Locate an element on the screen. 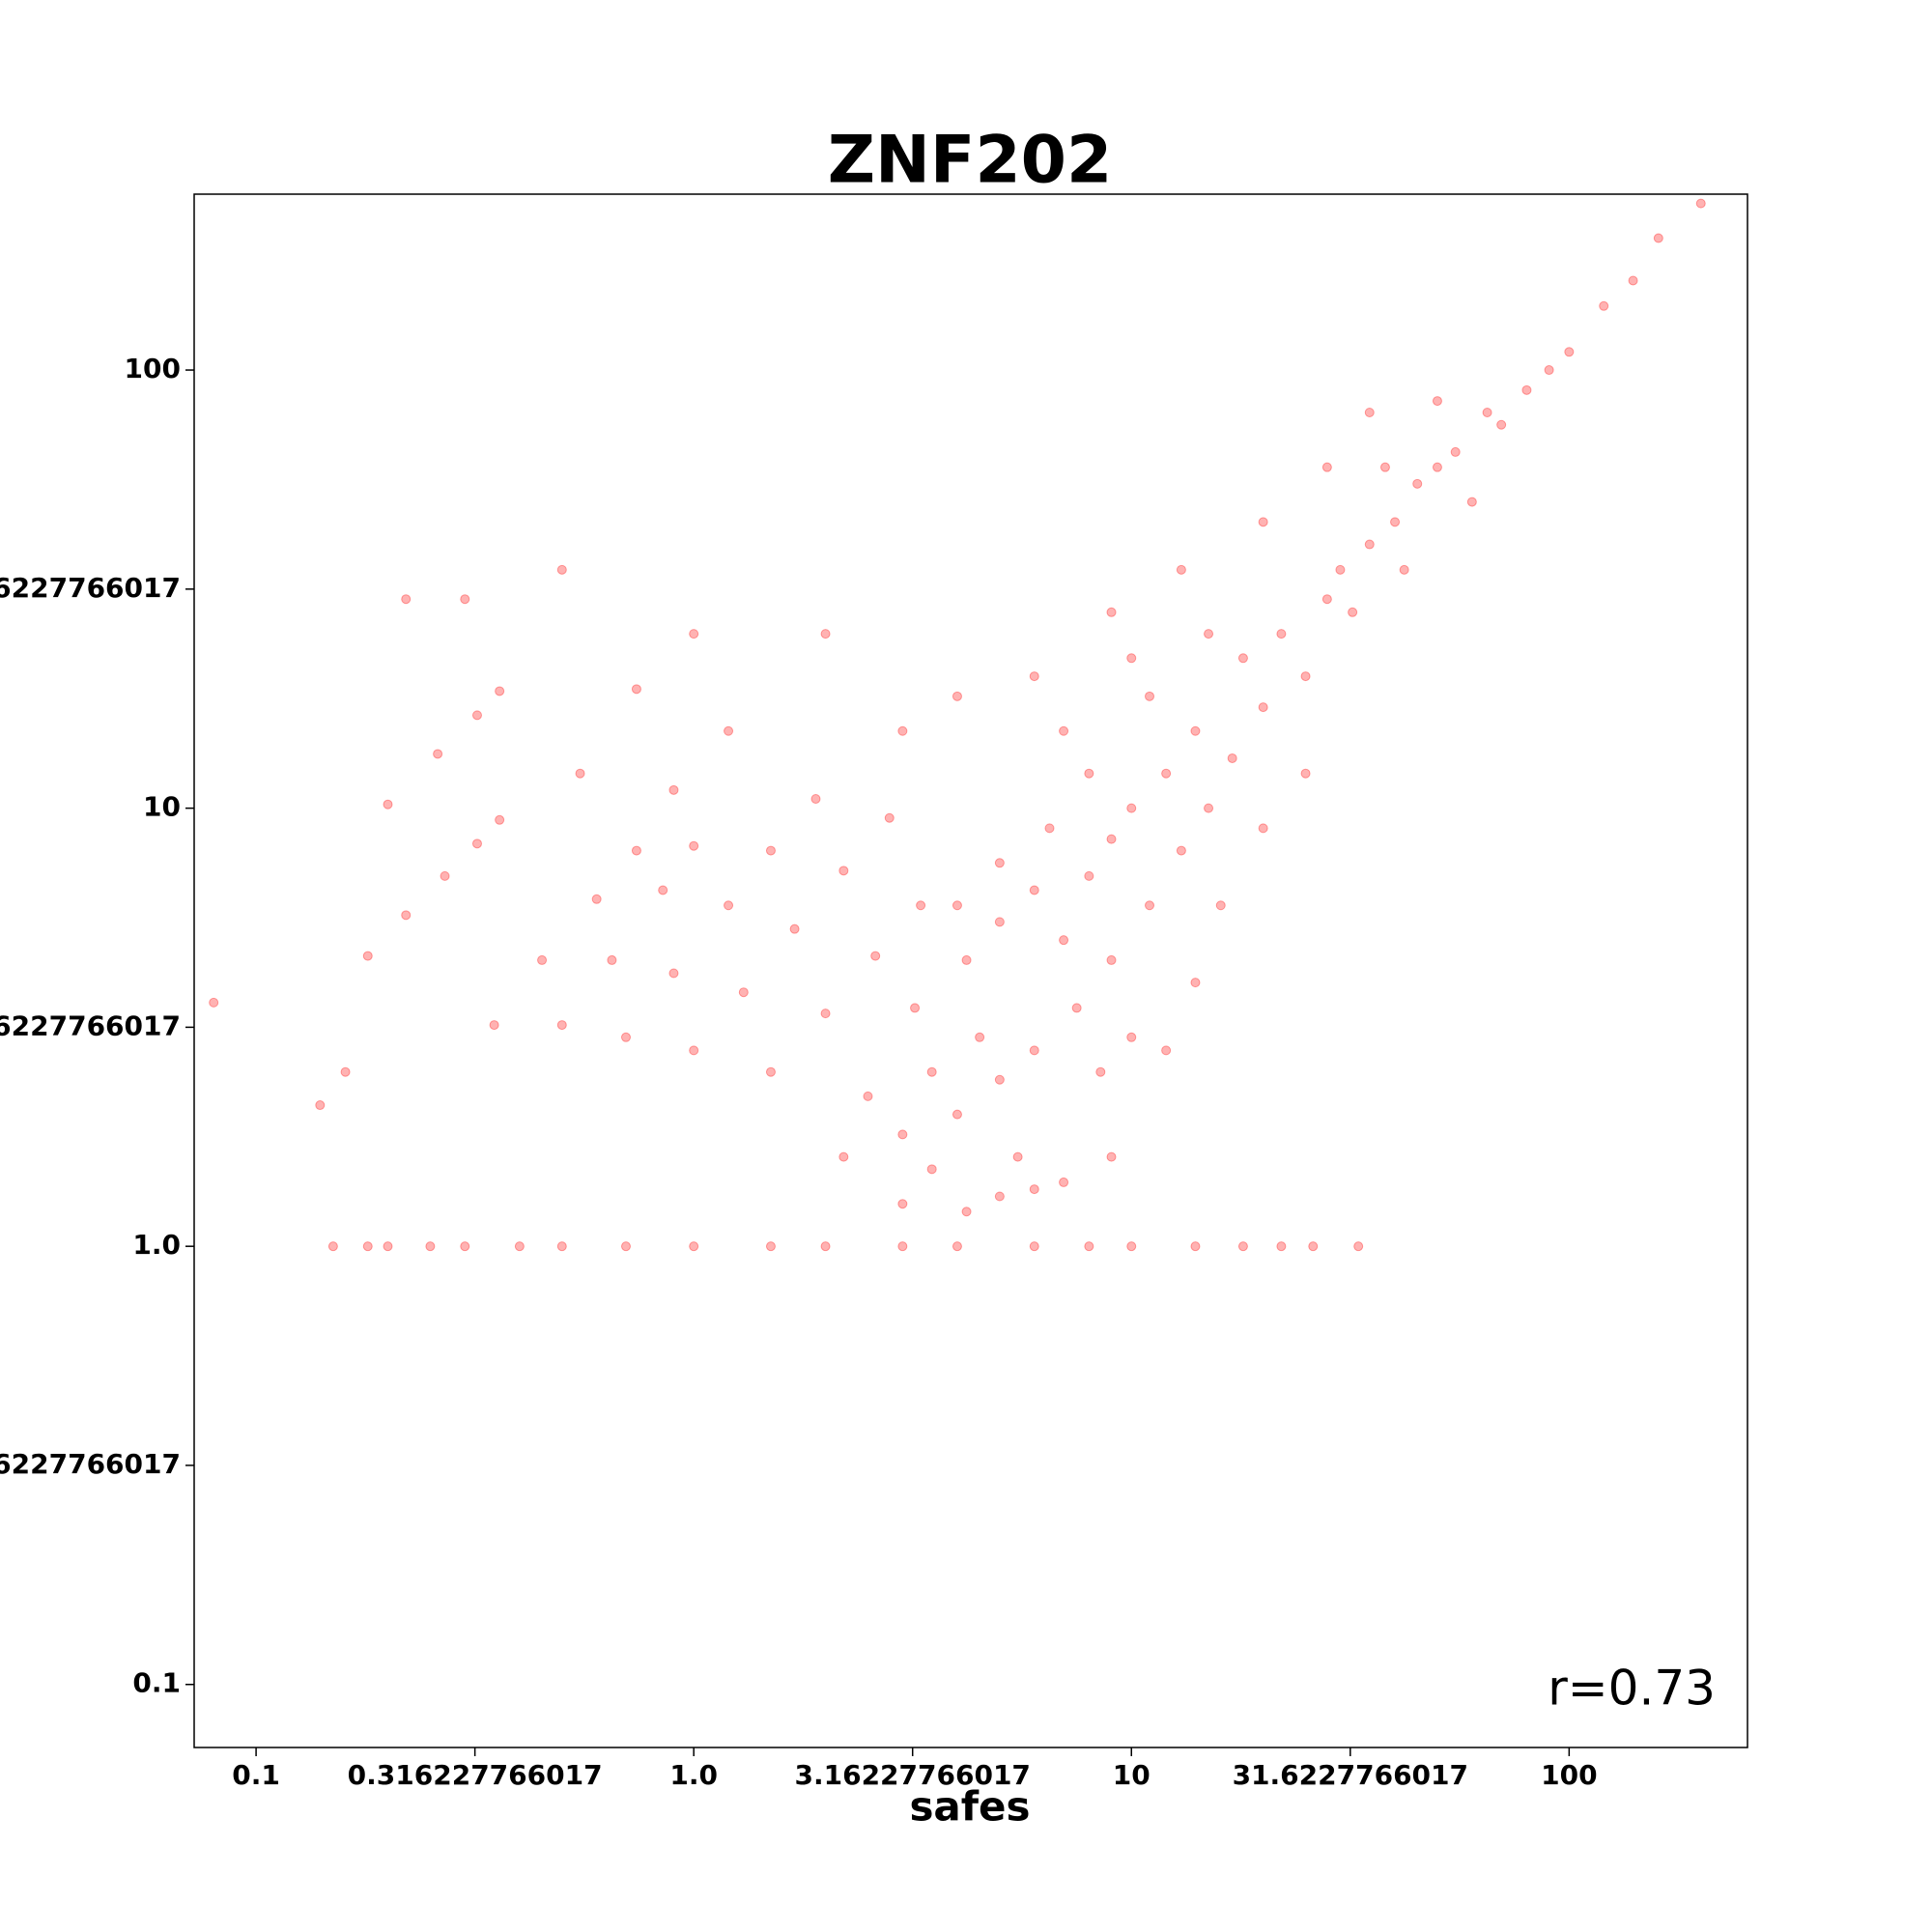  y-tick-label: 1.0 is located at coordinates (156, 1245).